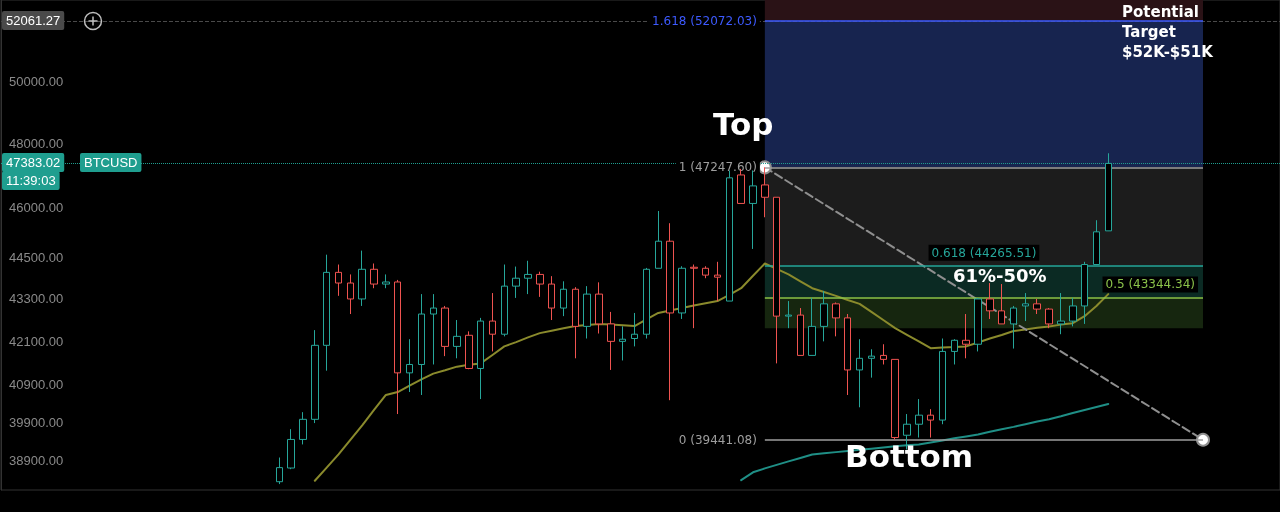  I want to click on y-tick-label: 46000.00, so click(36, 208).